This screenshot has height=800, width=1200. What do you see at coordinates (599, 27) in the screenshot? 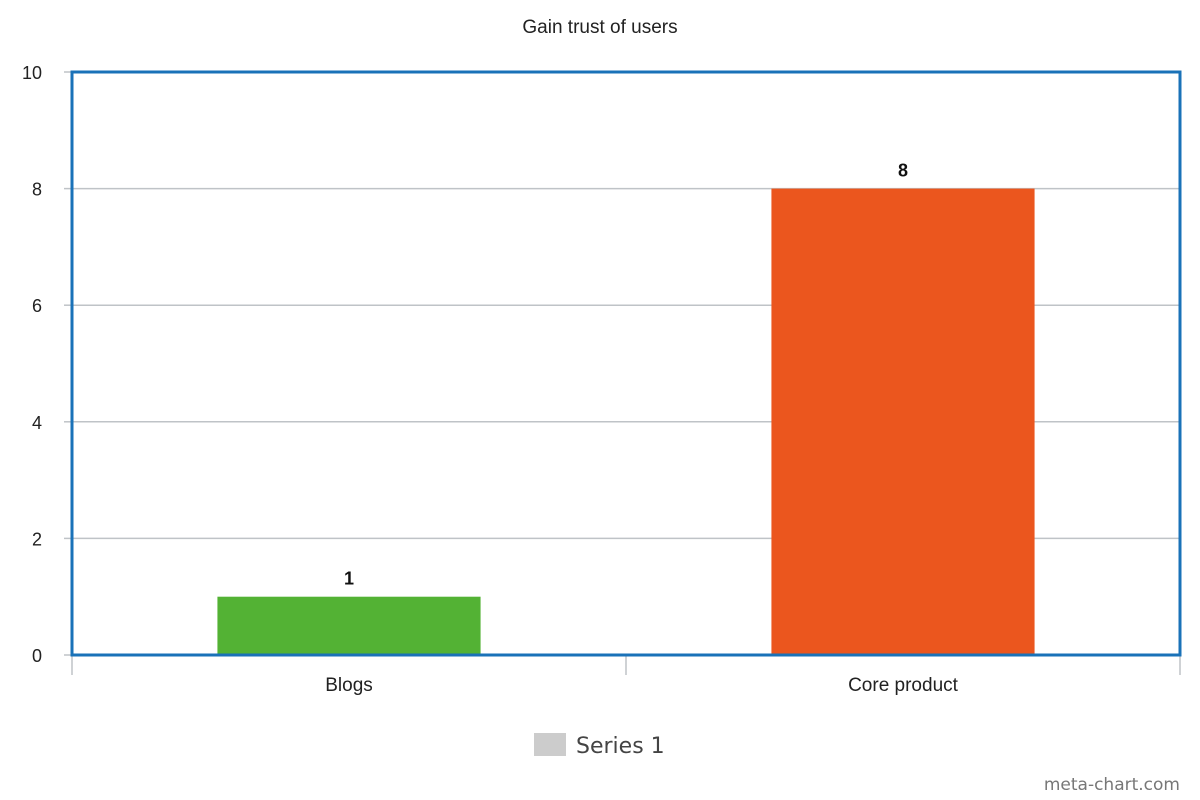
I see `chart-title: Gain trust of users` at bounding box center [599, 27].